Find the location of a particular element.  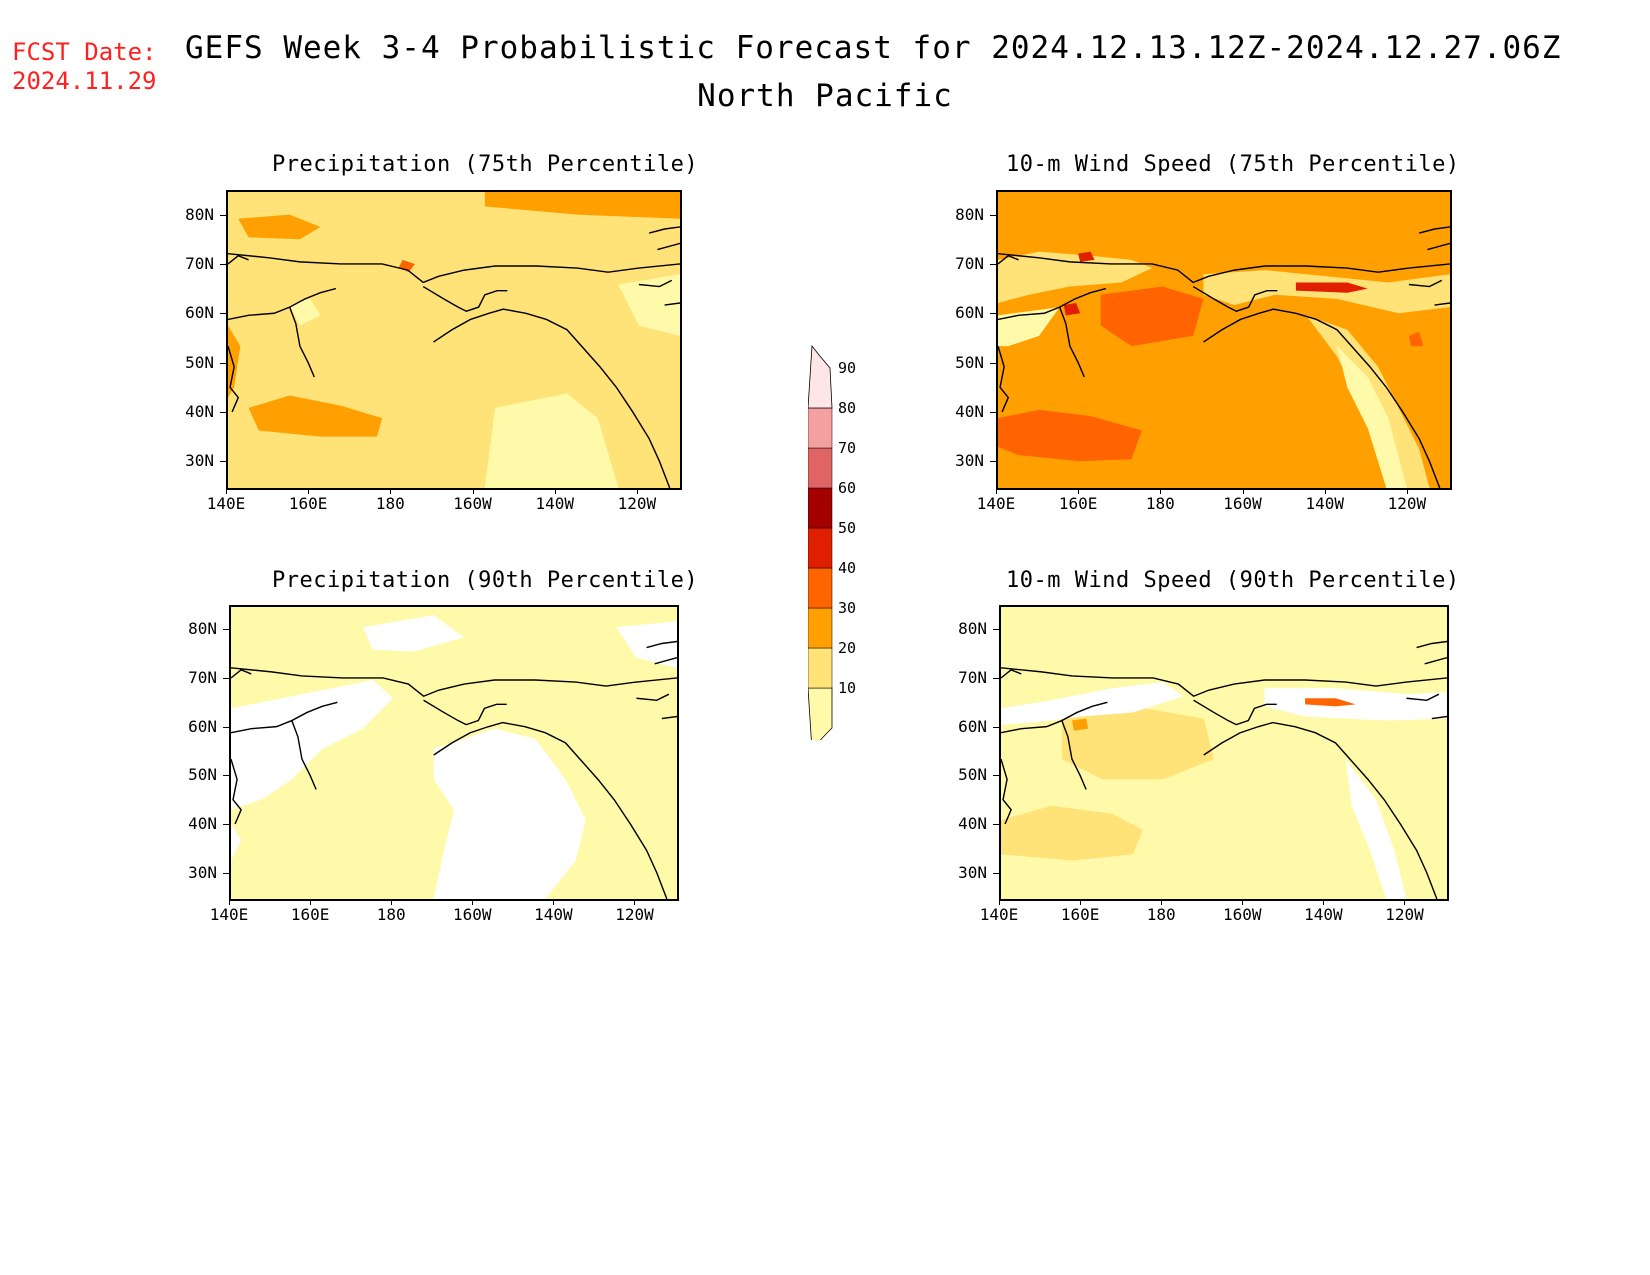

panel-title: 10-m Wind Speed (75th Percentile) is located at coordinates (1233, 164).